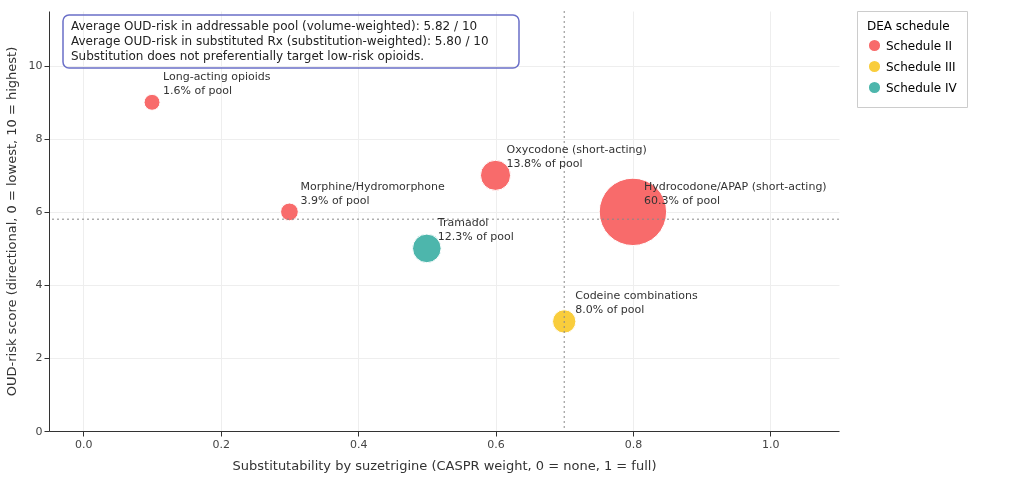  I want to click on annotation: Codeine combinations 8.0% of pool, so click(636, 303).